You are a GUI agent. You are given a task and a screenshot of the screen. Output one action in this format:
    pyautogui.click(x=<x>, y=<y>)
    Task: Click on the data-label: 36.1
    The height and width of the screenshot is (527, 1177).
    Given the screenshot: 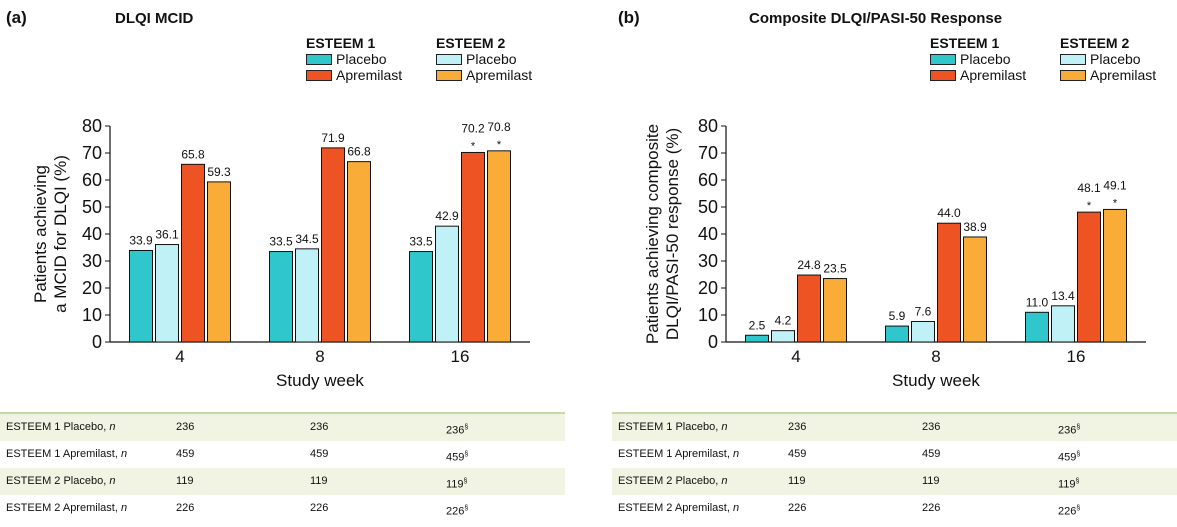 What is the action you would take?
    pyautogui.click(x=167, y=235)
    